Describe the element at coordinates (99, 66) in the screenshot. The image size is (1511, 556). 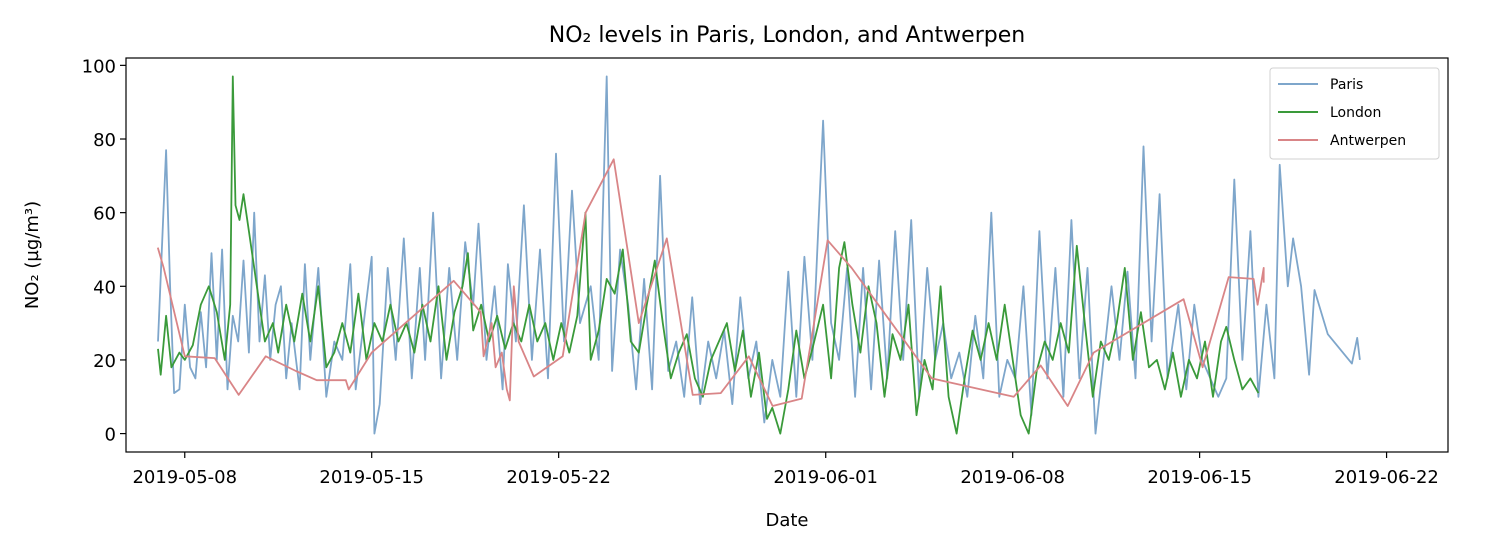
I see `y-tick-label: 100` at that location.